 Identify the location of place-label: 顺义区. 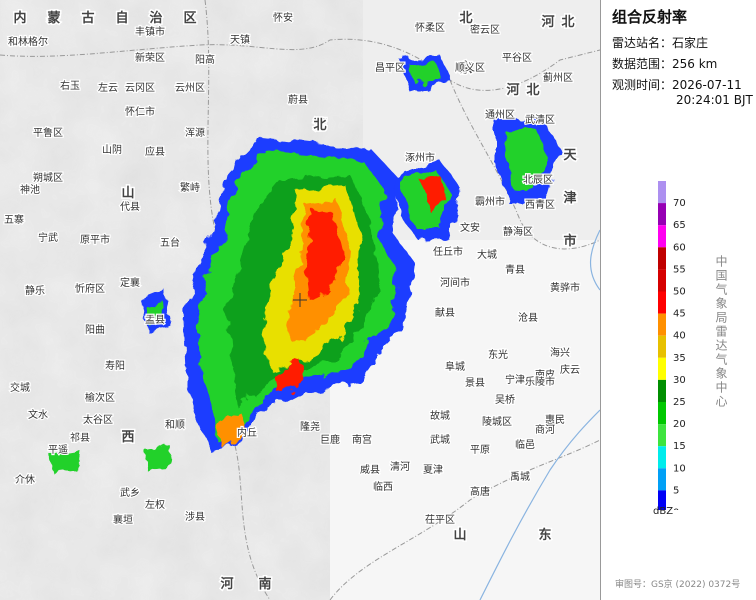
(470, 68).